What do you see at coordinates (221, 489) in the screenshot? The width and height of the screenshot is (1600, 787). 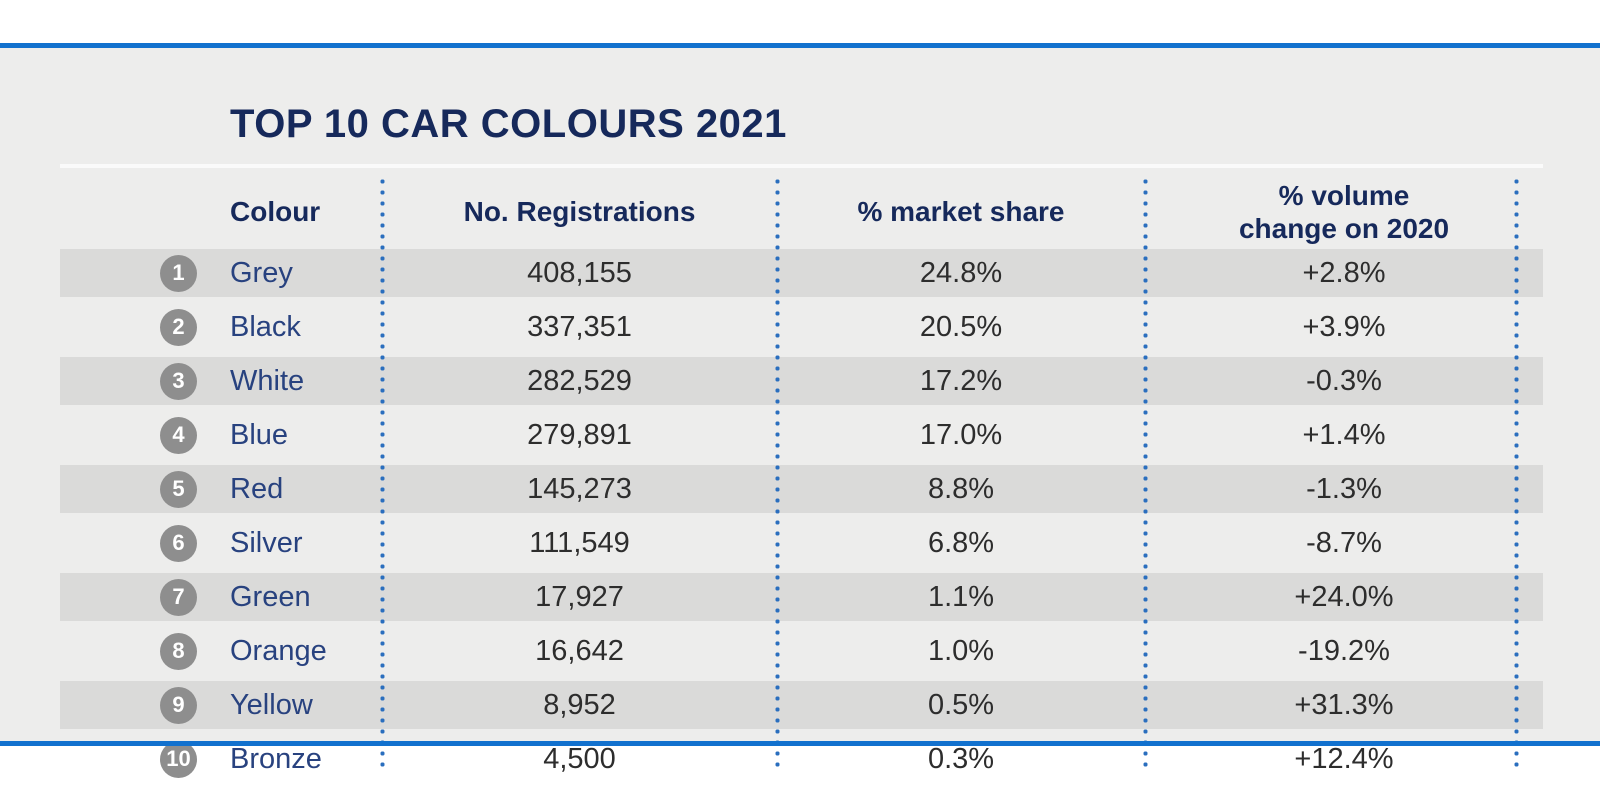 I see `colour-cell: 5 Red` at bounding box center [221, 489].